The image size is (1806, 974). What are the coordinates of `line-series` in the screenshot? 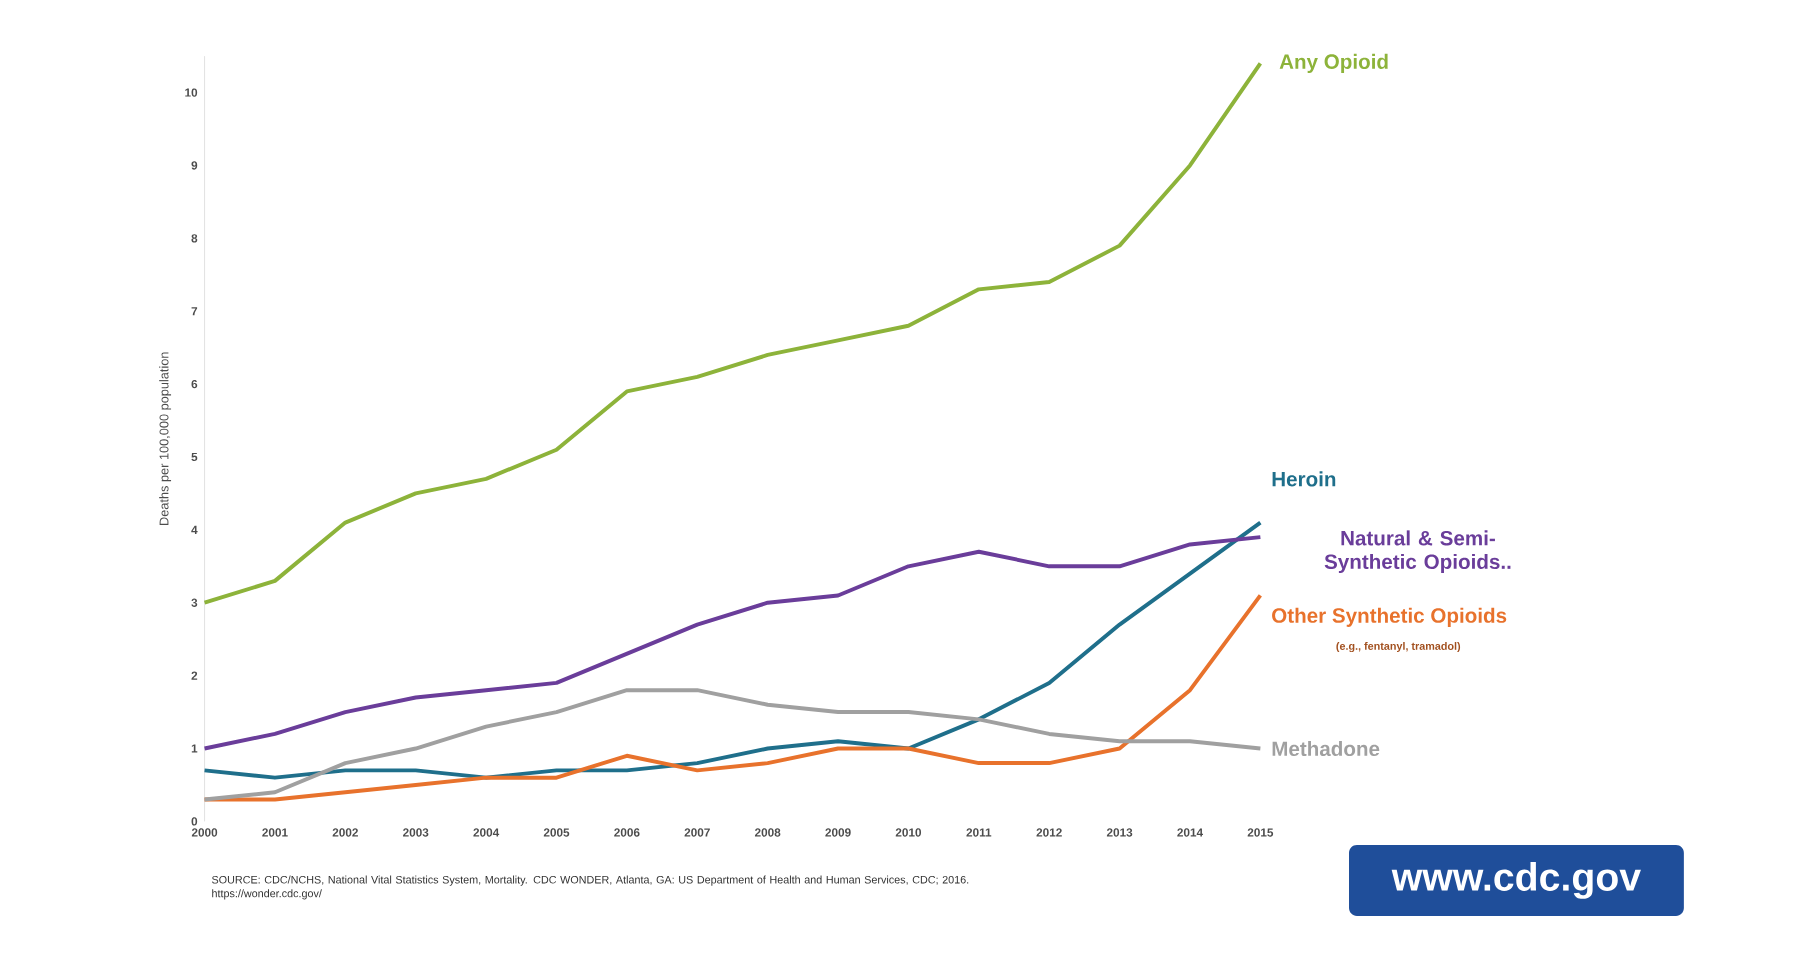 It's located at (732, 745).